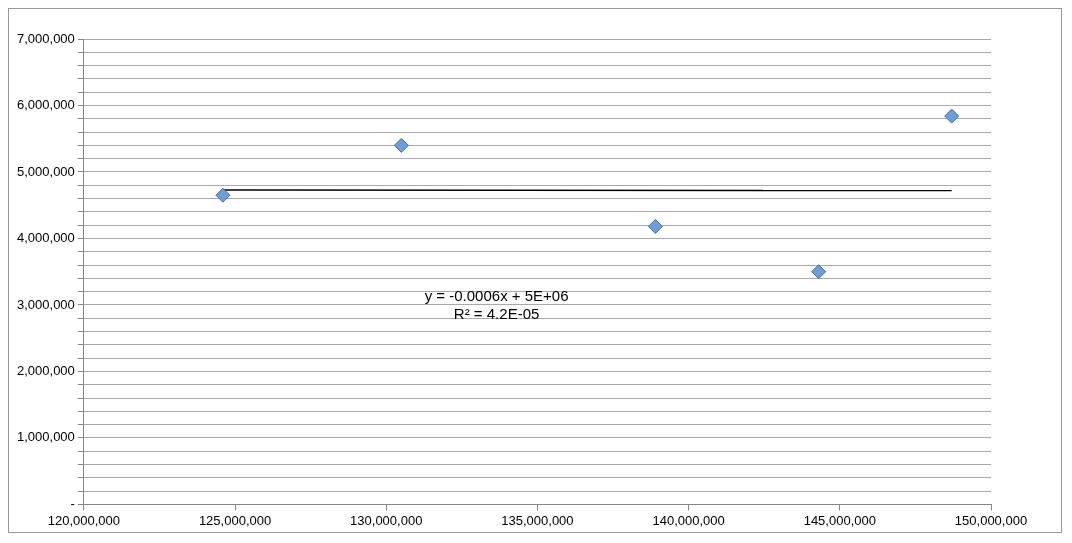 The width and height of the screenshot is (1072, 543). I want to click on x-tick-label: 140,000,000, so click(688, 520).